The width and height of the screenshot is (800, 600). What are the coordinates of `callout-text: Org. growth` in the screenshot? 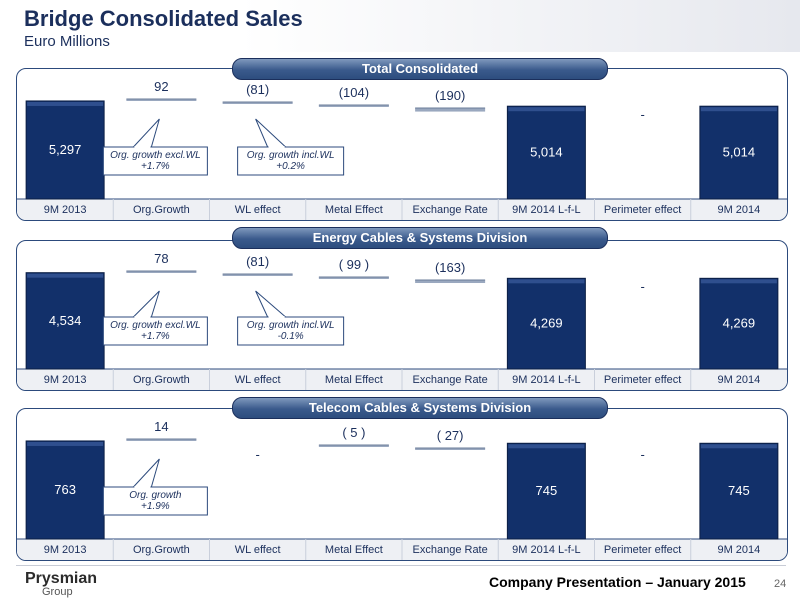 It's located at (155, 495).